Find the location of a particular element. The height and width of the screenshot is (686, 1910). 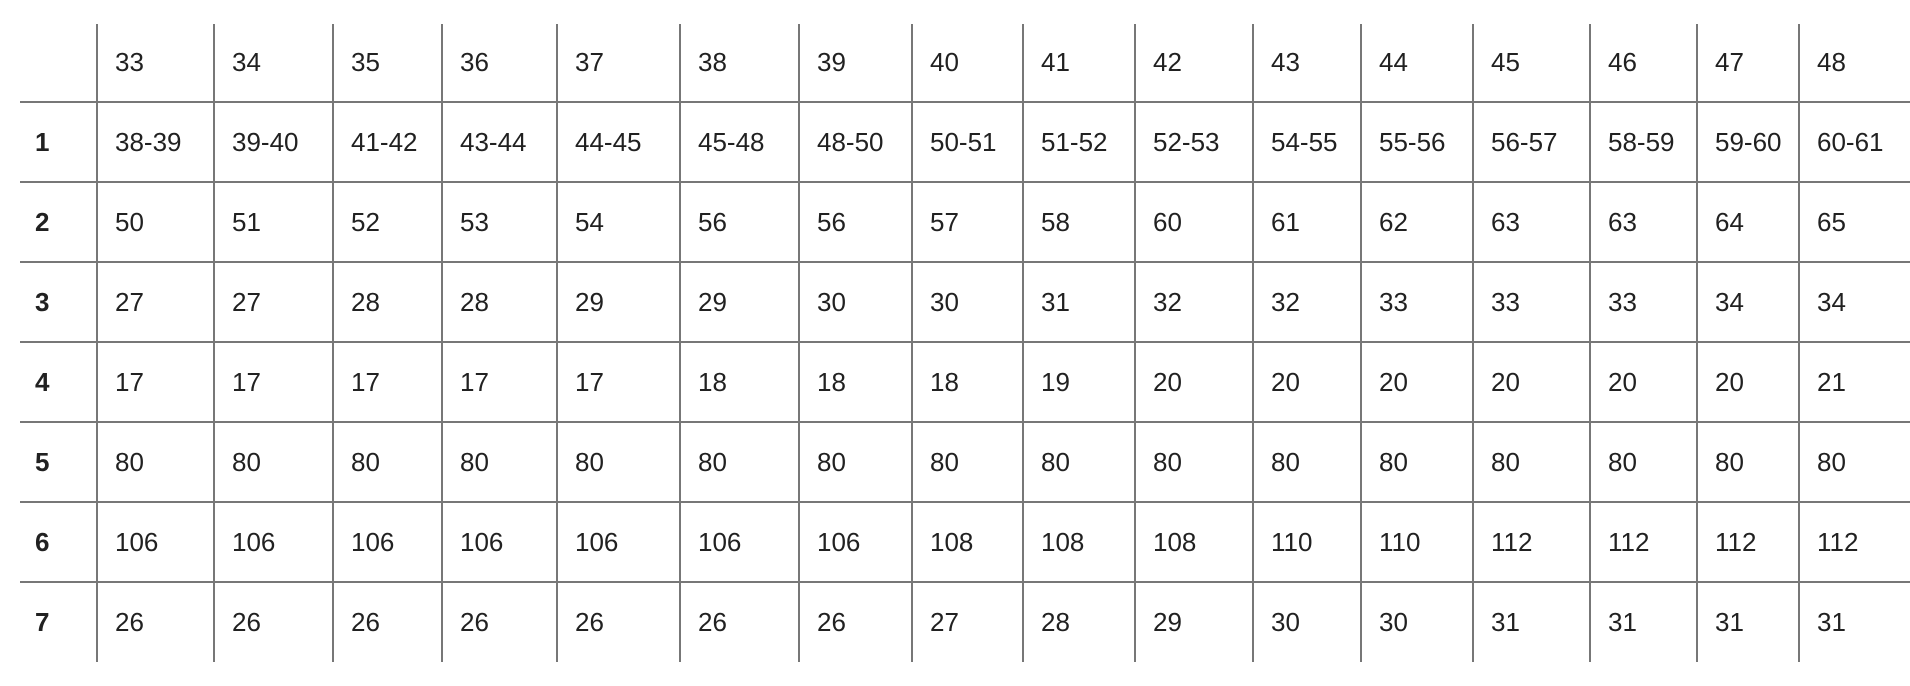

table-cell: 110 is located at coordinates (1416, 541).